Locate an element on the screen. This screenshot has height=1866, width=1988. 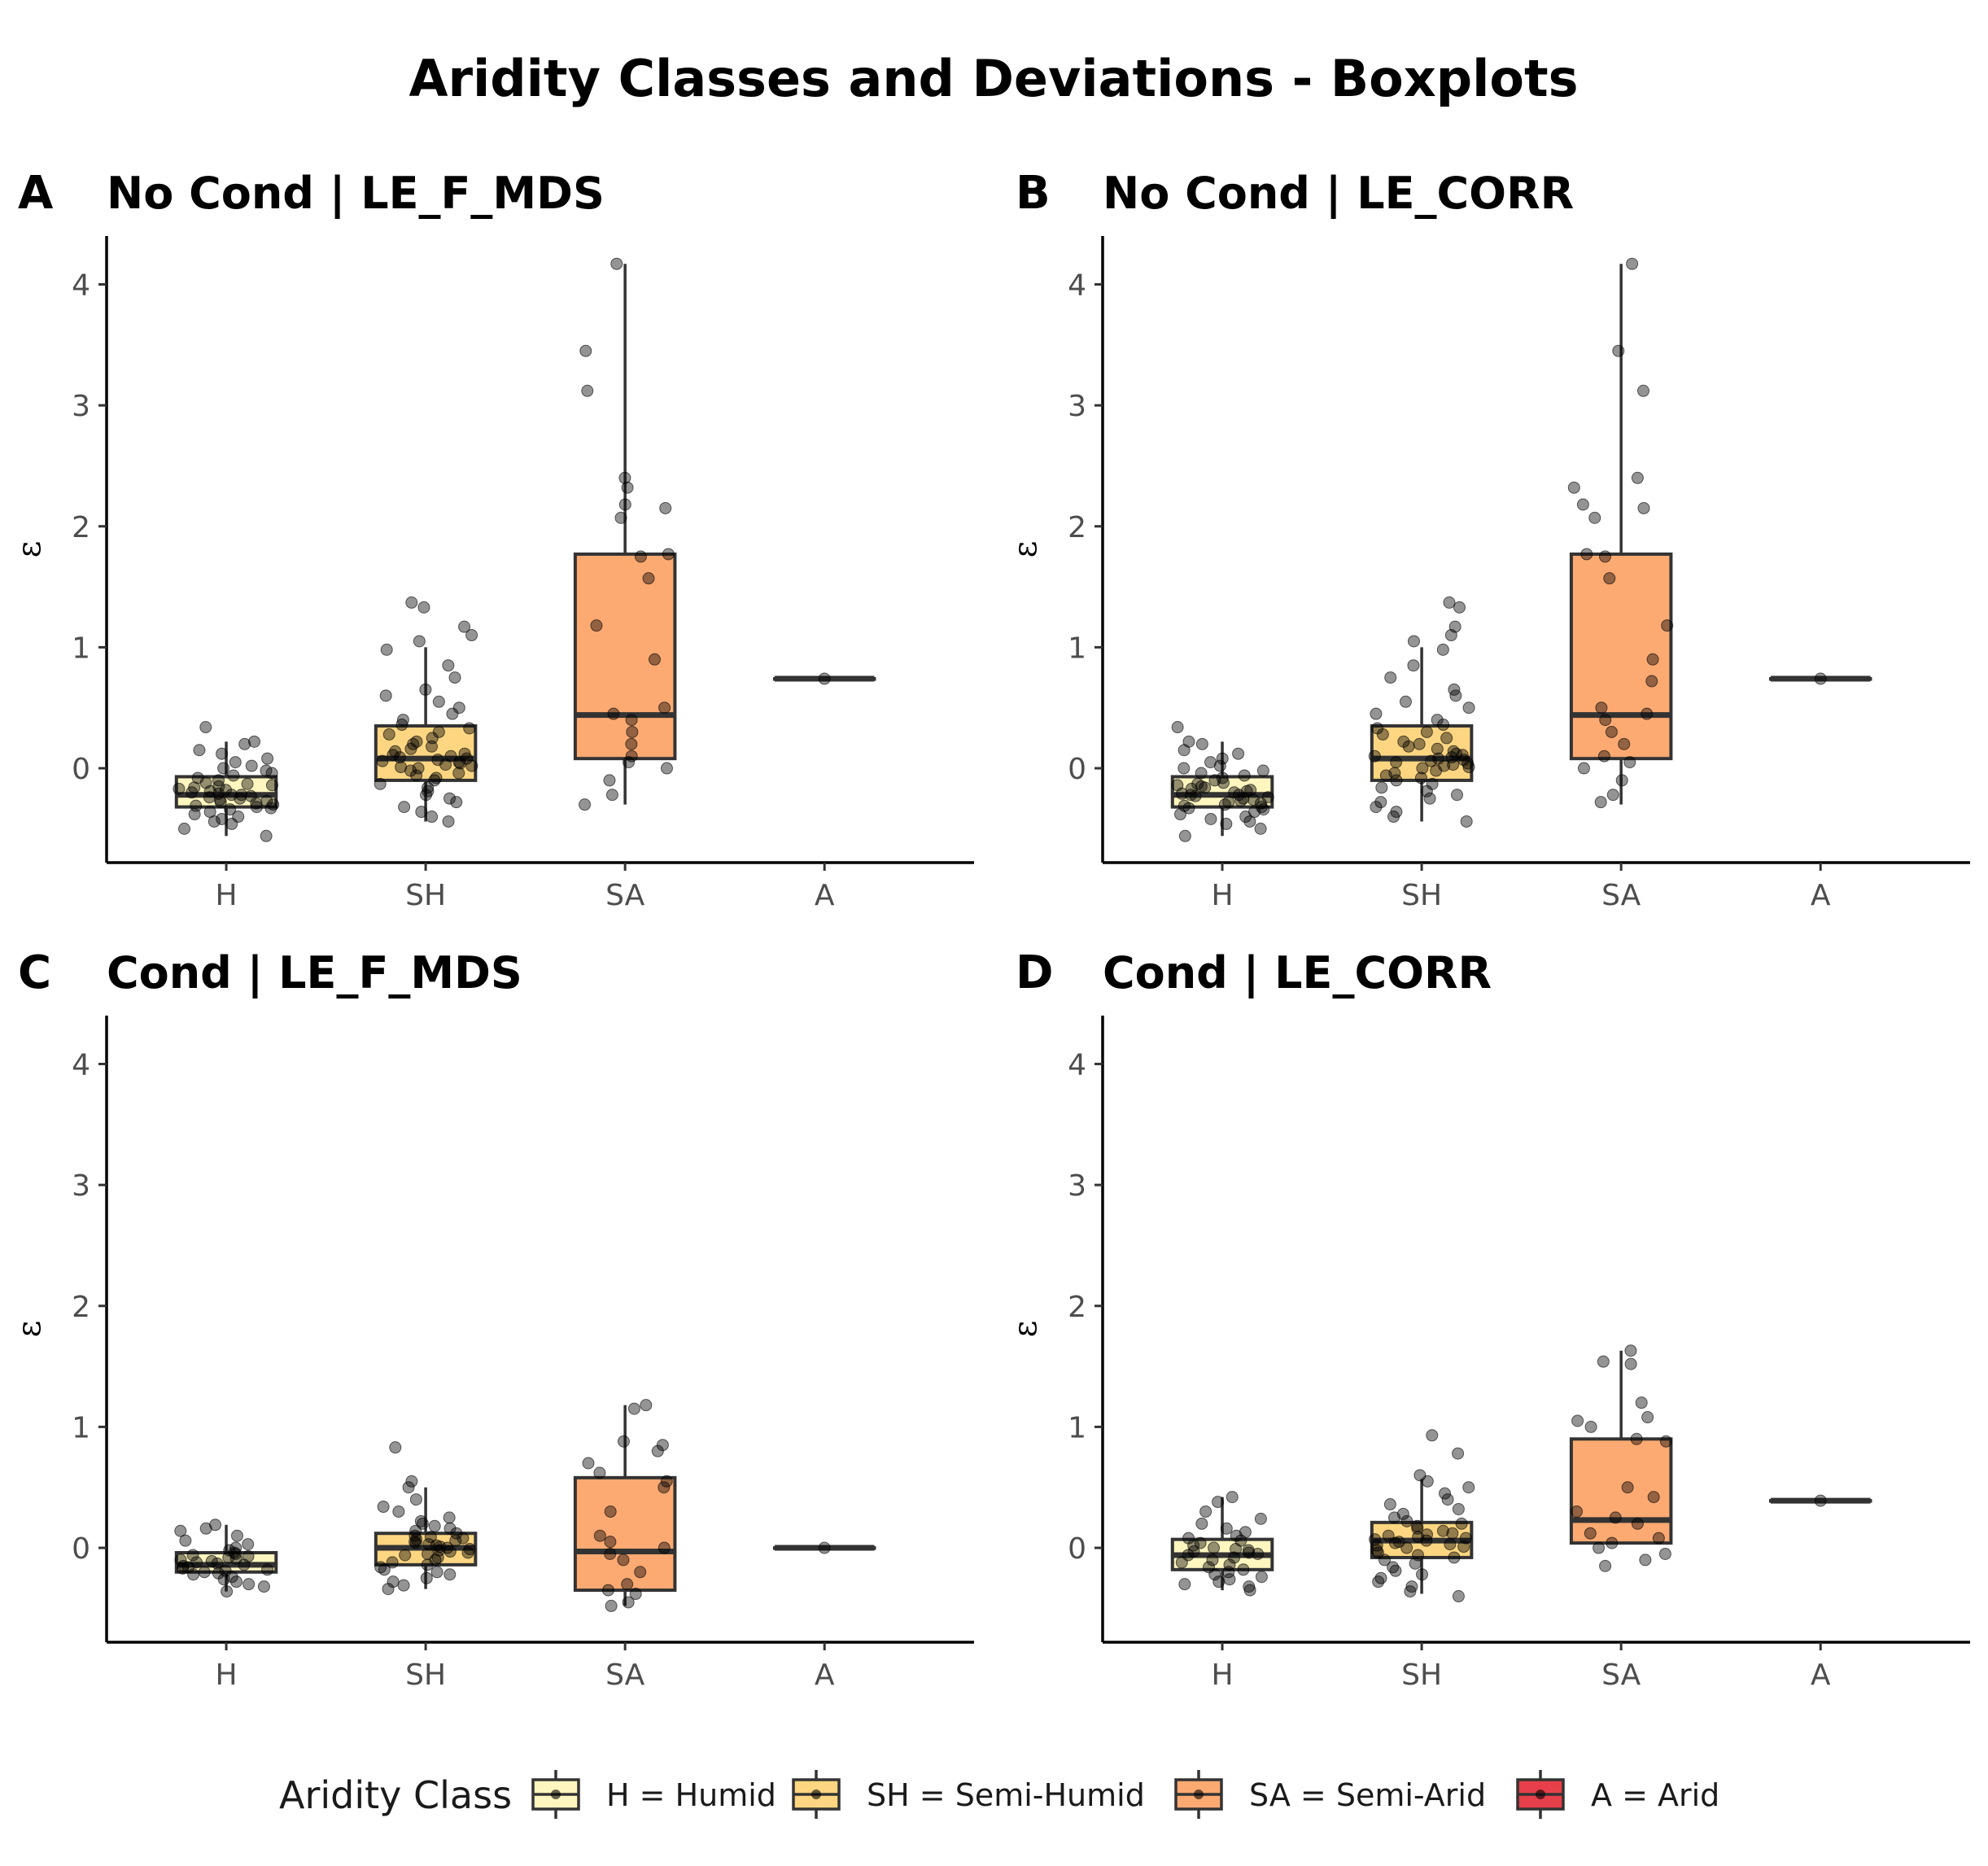
y-tick-label: 2 is located at coordinates (81, 1307).